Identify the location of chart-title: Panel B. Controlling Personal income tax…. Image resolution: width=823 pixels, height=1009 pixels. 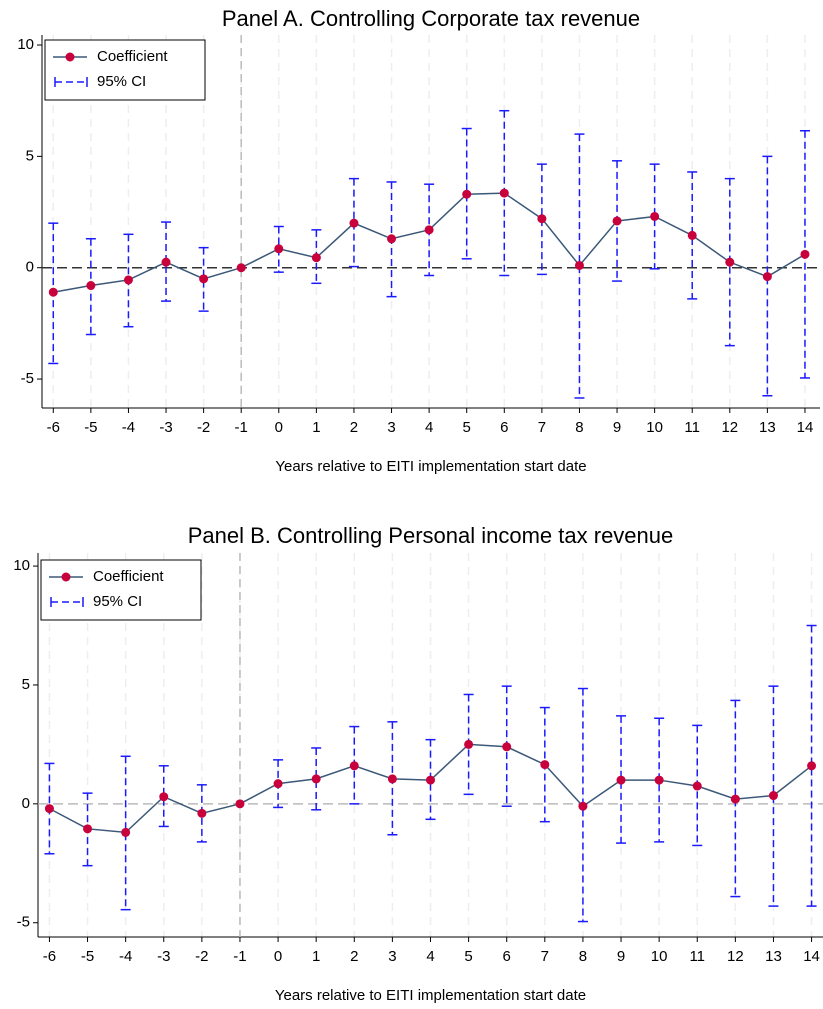
(431, 535).